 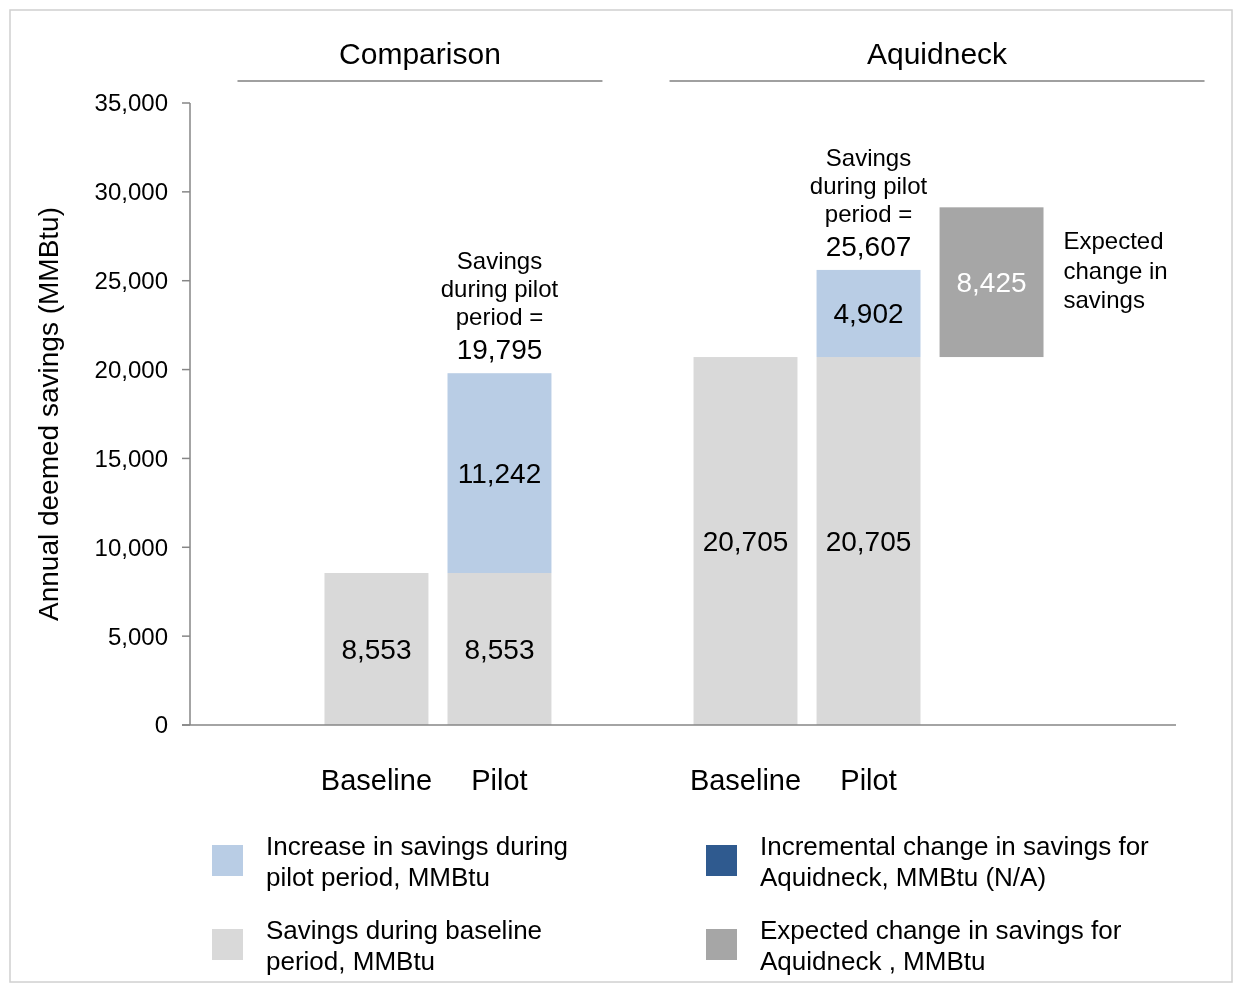 I want to click on data-label: 8,425, so click(x=991, y=282).